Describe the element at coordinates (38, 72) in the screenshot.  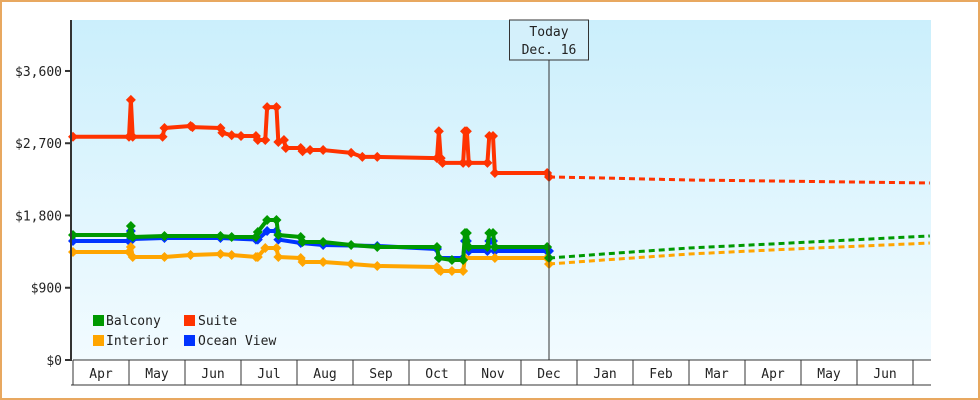
I see `y-tick-label: $3,600` at that location.